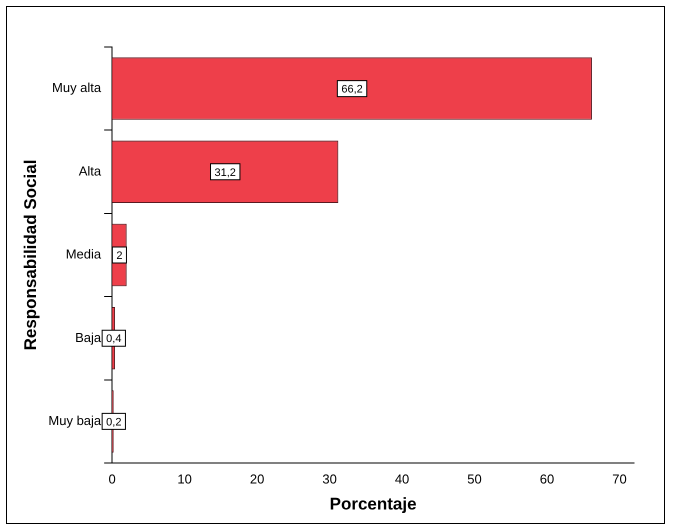 This screenshot has height=532, width=673. I want to click on data-label: 66,2, so click(352, 90).